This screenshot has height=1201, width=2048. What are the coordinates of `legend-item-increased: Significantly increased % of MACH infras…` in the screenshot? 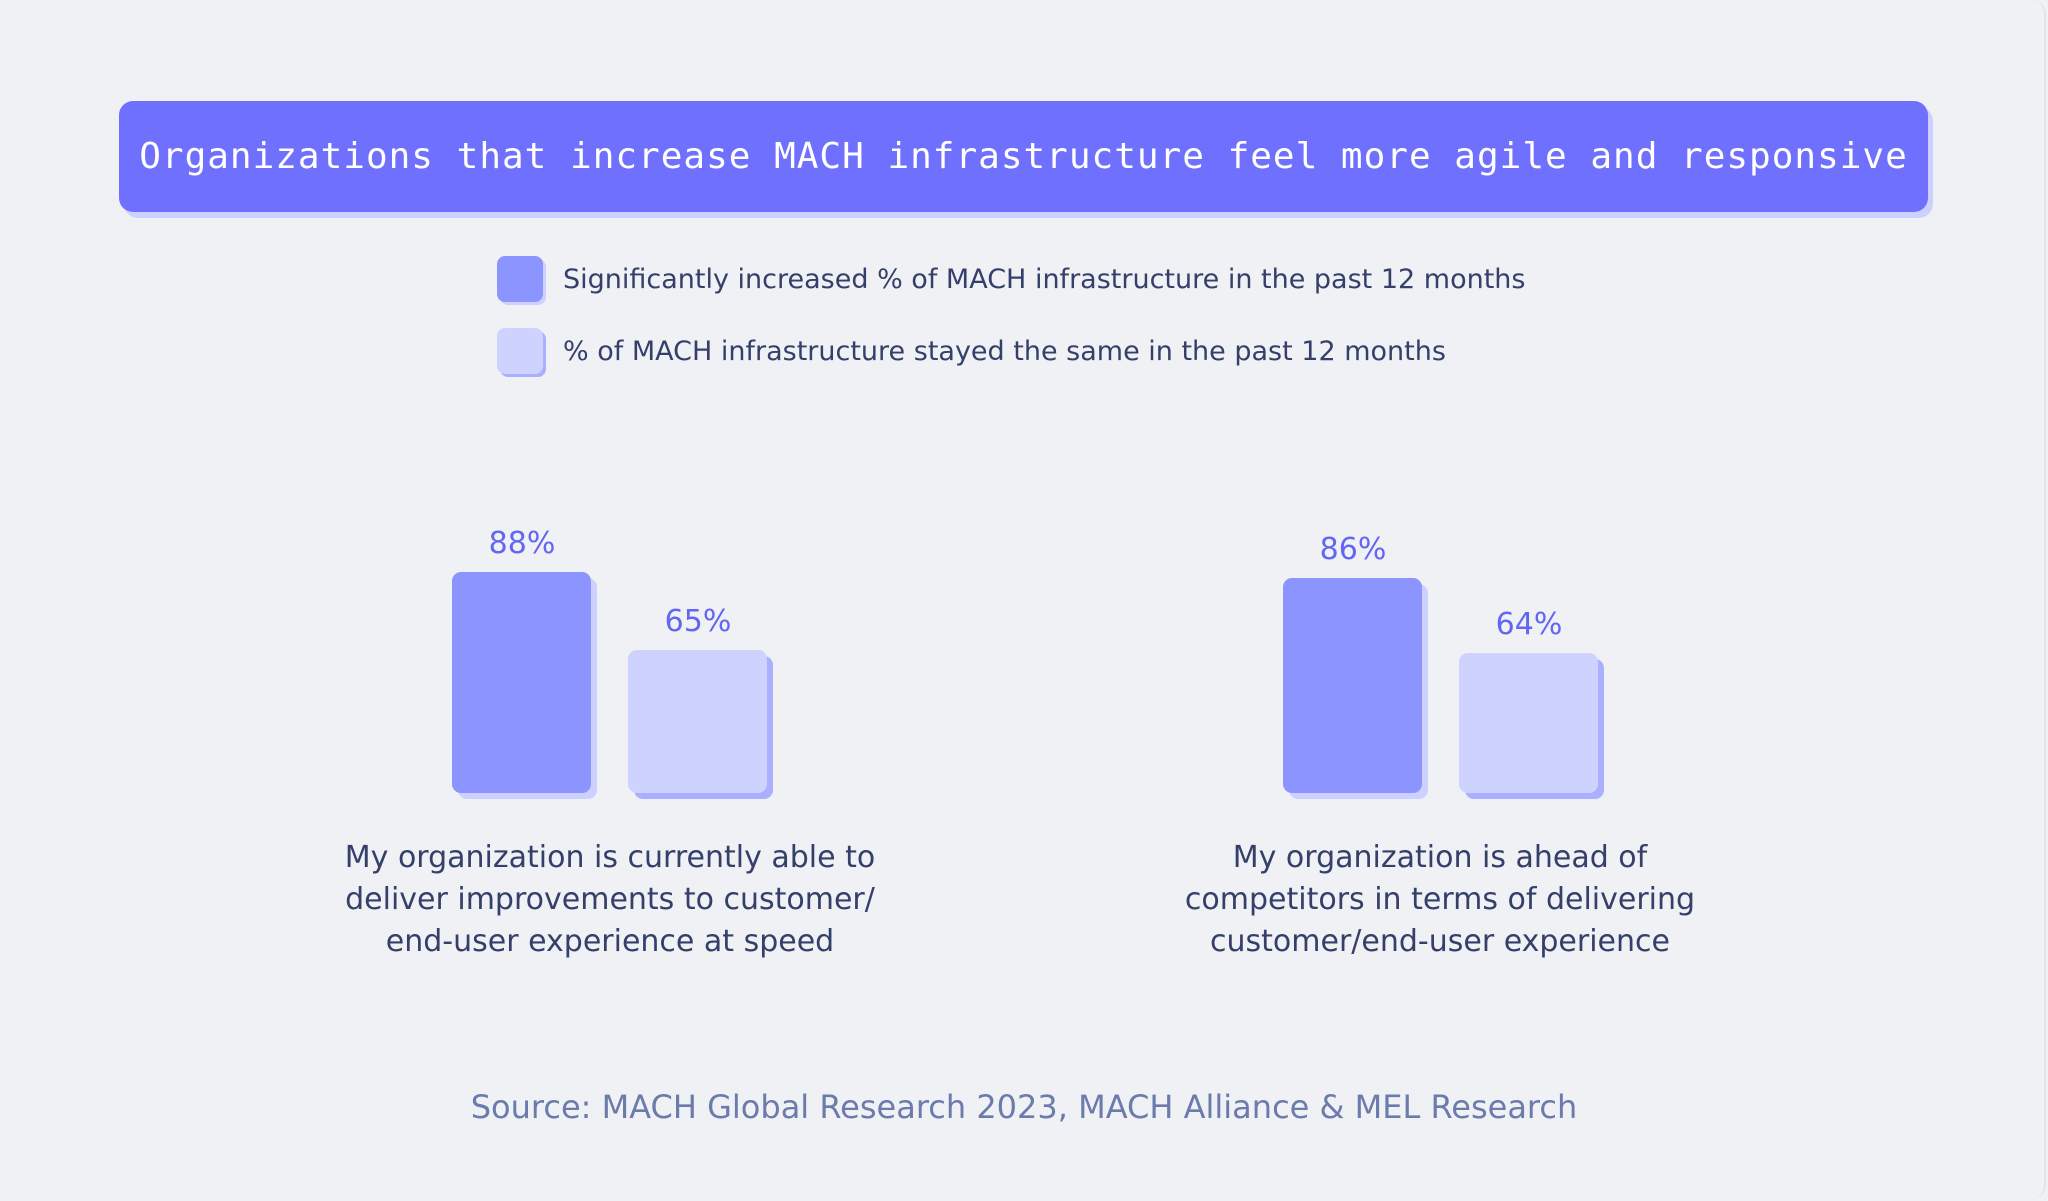 It's located at (1011, 279).